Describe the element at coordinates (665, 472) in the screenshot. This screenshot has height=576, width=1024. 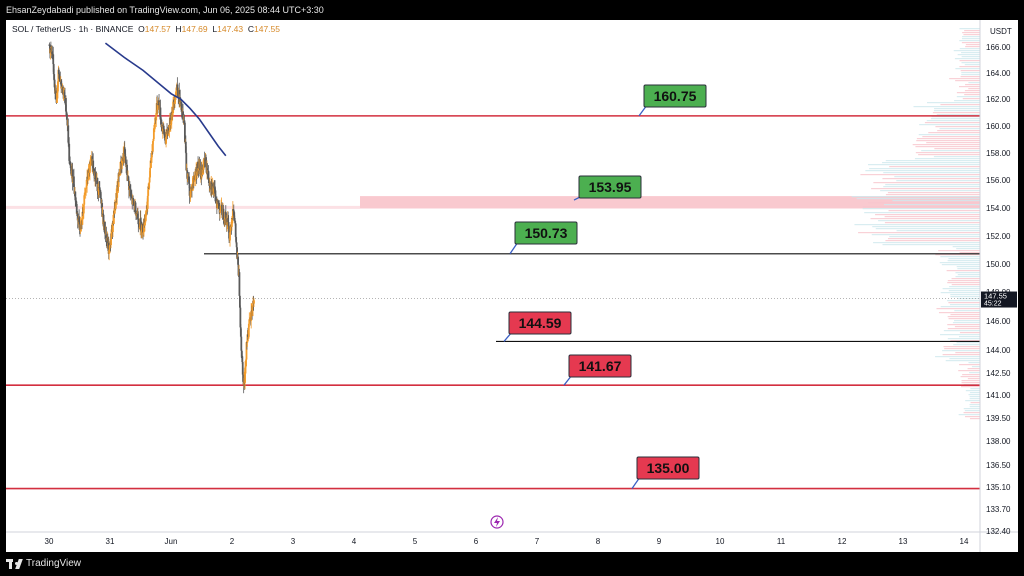
I see `level-label-135.00: 135.00` at that location.